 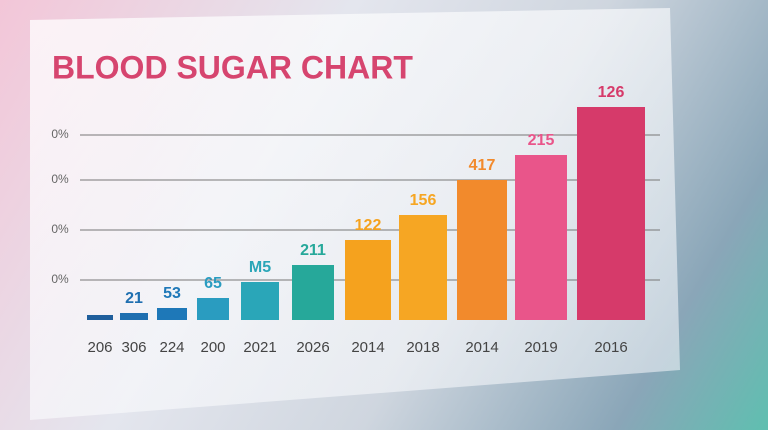 I want to click on x-tick-label: 224, so click(x=171, y=347).